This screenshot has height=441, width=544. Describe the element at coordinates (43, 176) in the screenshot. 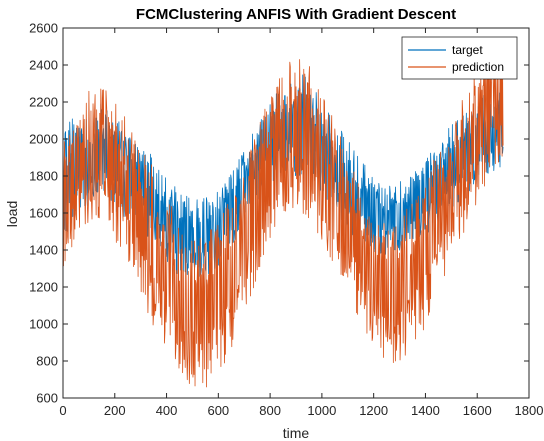

I see `y-tick-label: 1800` at that location.